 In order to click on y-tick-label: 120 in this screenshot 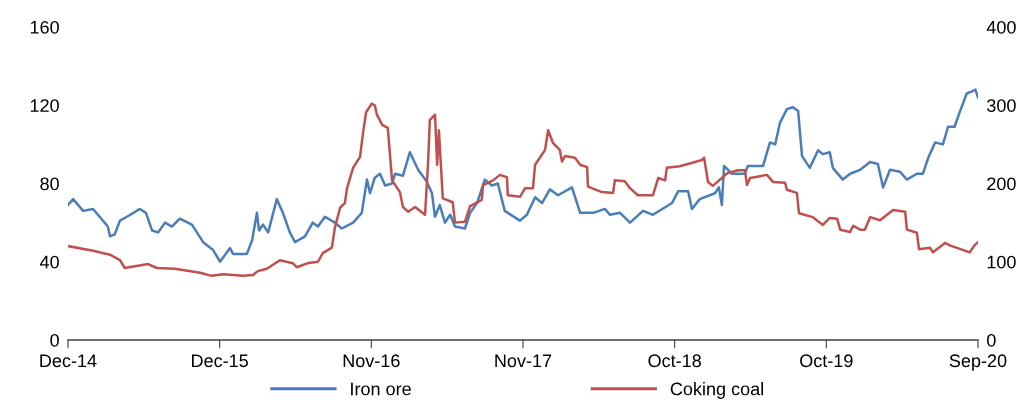, I will do `click(44, 105)`.